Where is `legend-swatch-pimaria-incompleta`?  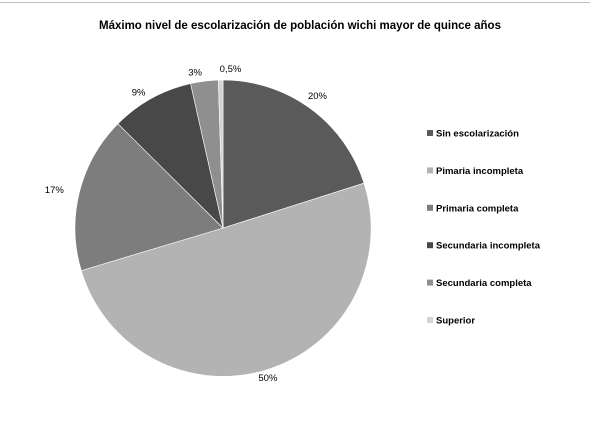 legend-swatch-pimaria-incompleta is located at coordinates (430, 170).